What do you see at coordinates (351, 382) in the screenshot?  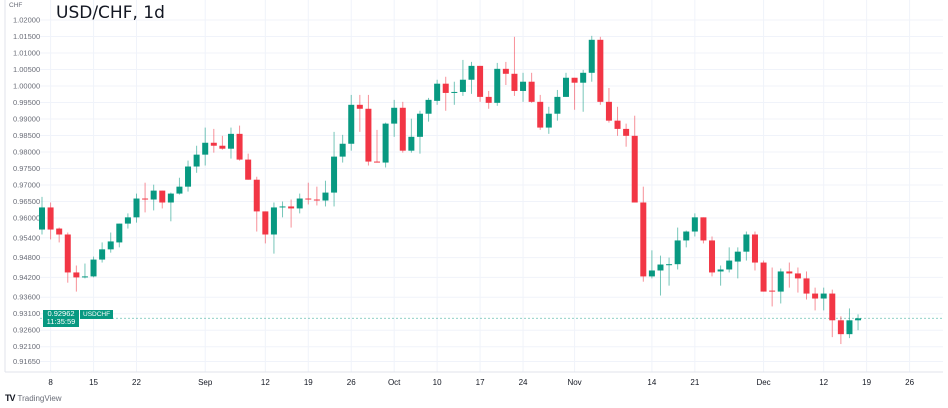 I see `x-tick-label: 26` at bounding box center [351, 382].